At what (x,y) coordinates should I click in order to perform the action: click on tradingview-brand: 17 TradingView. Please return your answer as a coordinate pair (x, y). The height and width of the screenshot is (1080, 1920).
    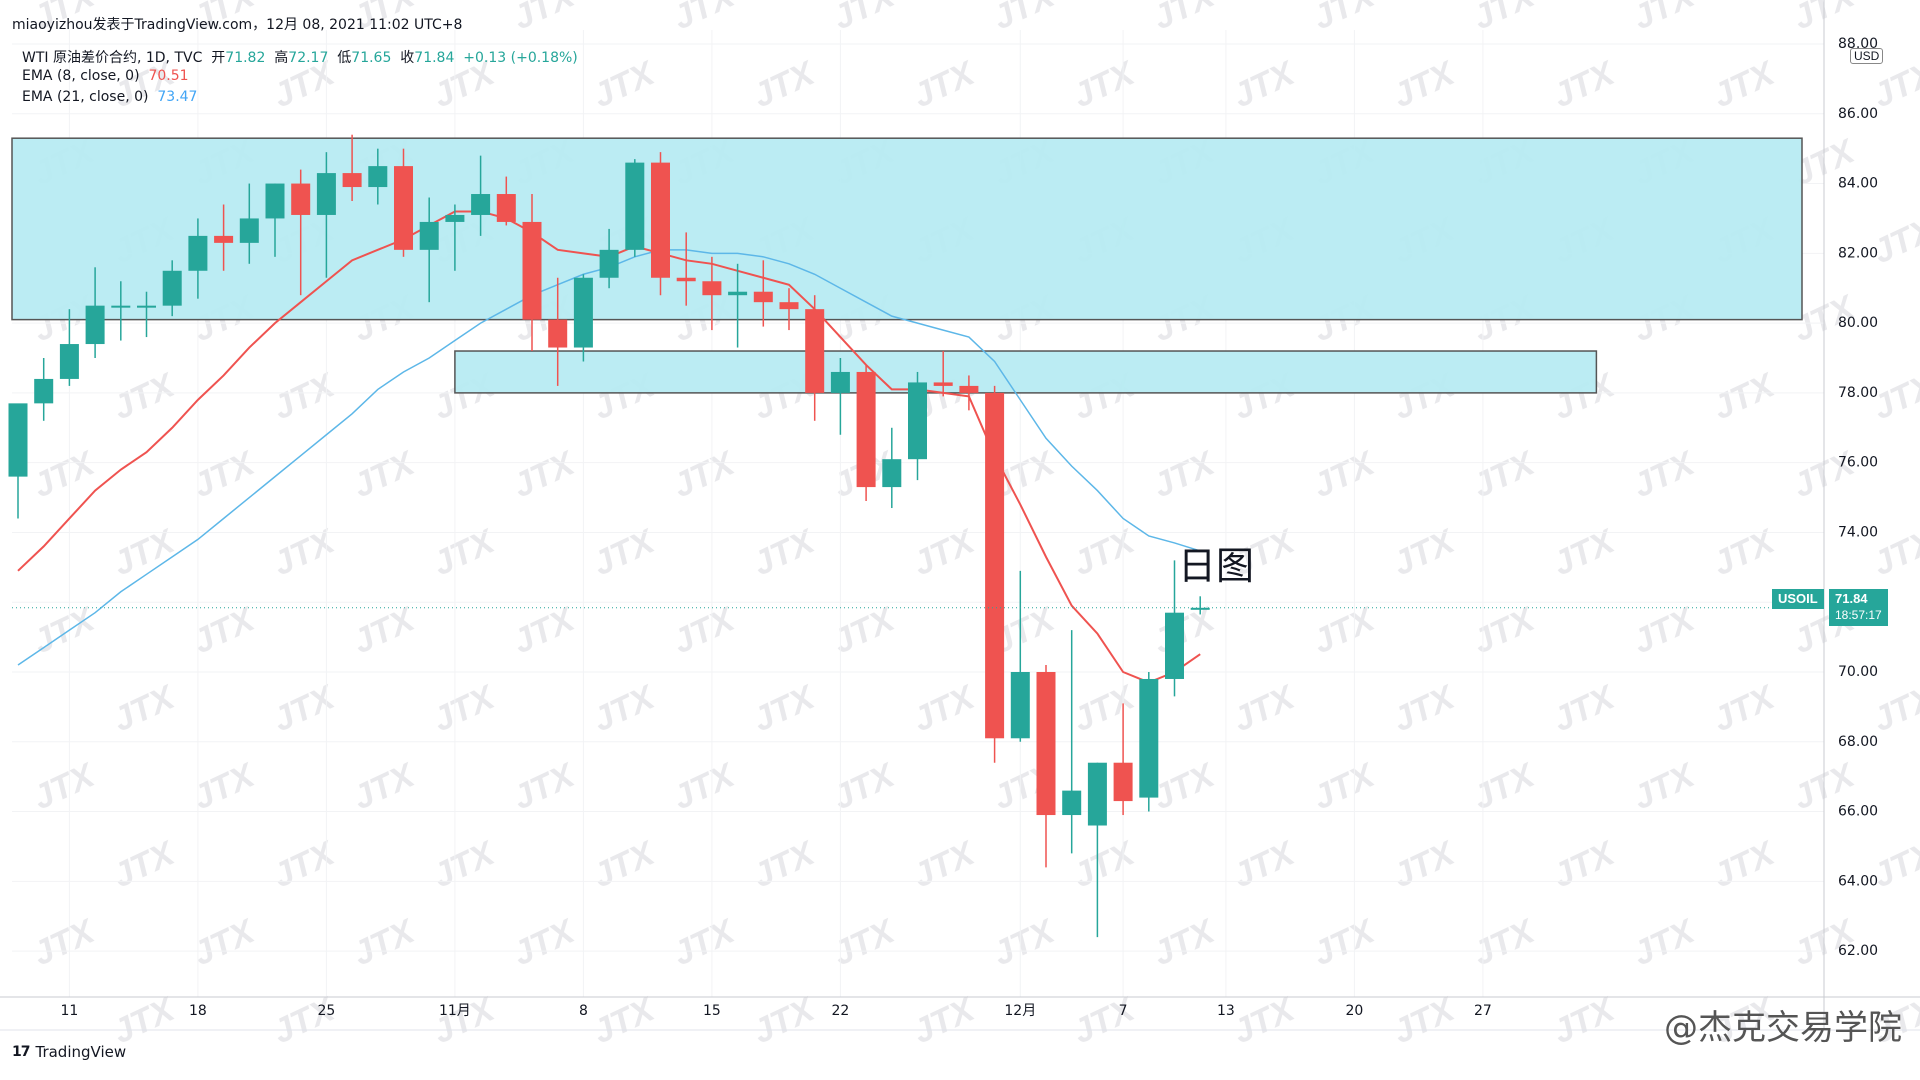
    Looking at the image, I should click on (69, 1052).